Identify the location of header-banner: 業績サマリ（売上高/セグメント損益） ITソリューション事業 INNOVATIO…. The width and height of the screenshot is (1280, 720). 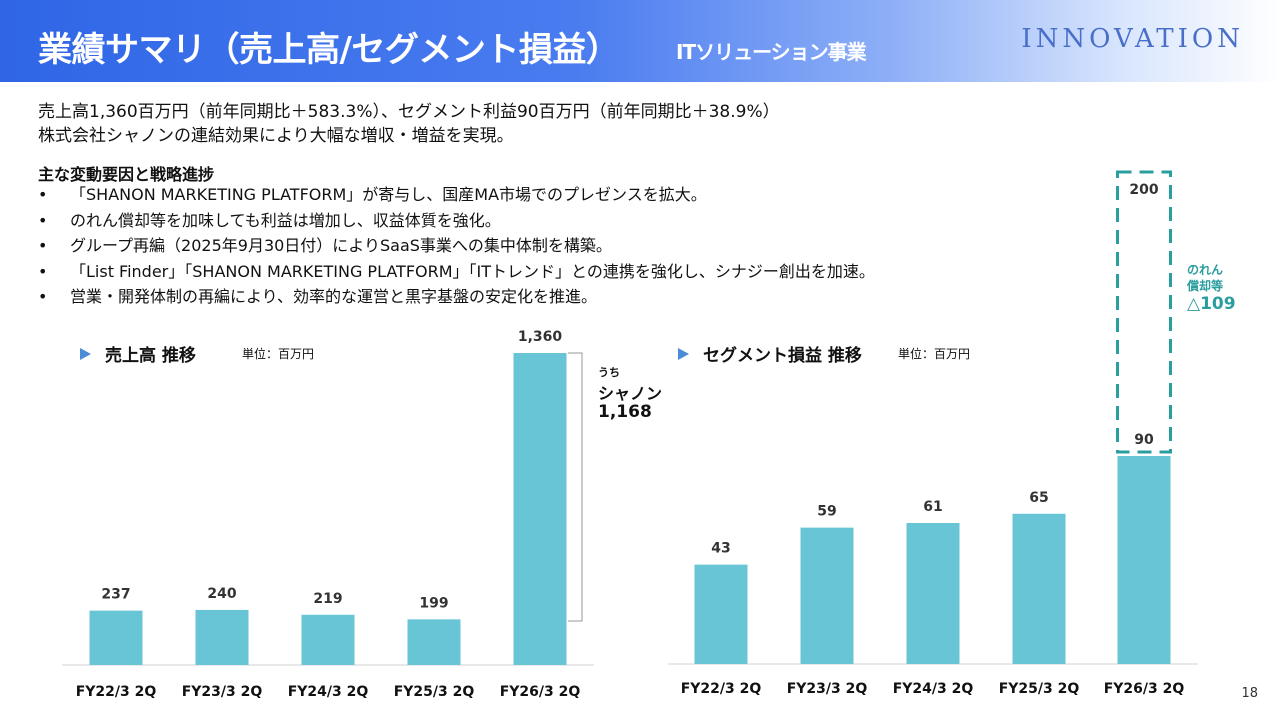
(640, 41).